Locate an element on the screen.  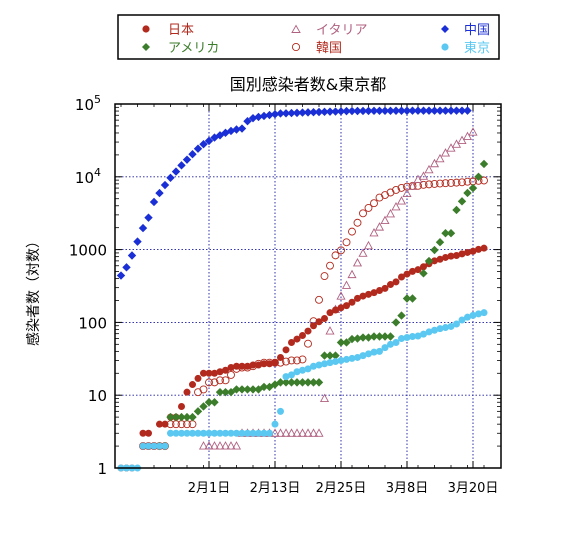
legend-marker-tokyo is located at coordinates (445, 47).